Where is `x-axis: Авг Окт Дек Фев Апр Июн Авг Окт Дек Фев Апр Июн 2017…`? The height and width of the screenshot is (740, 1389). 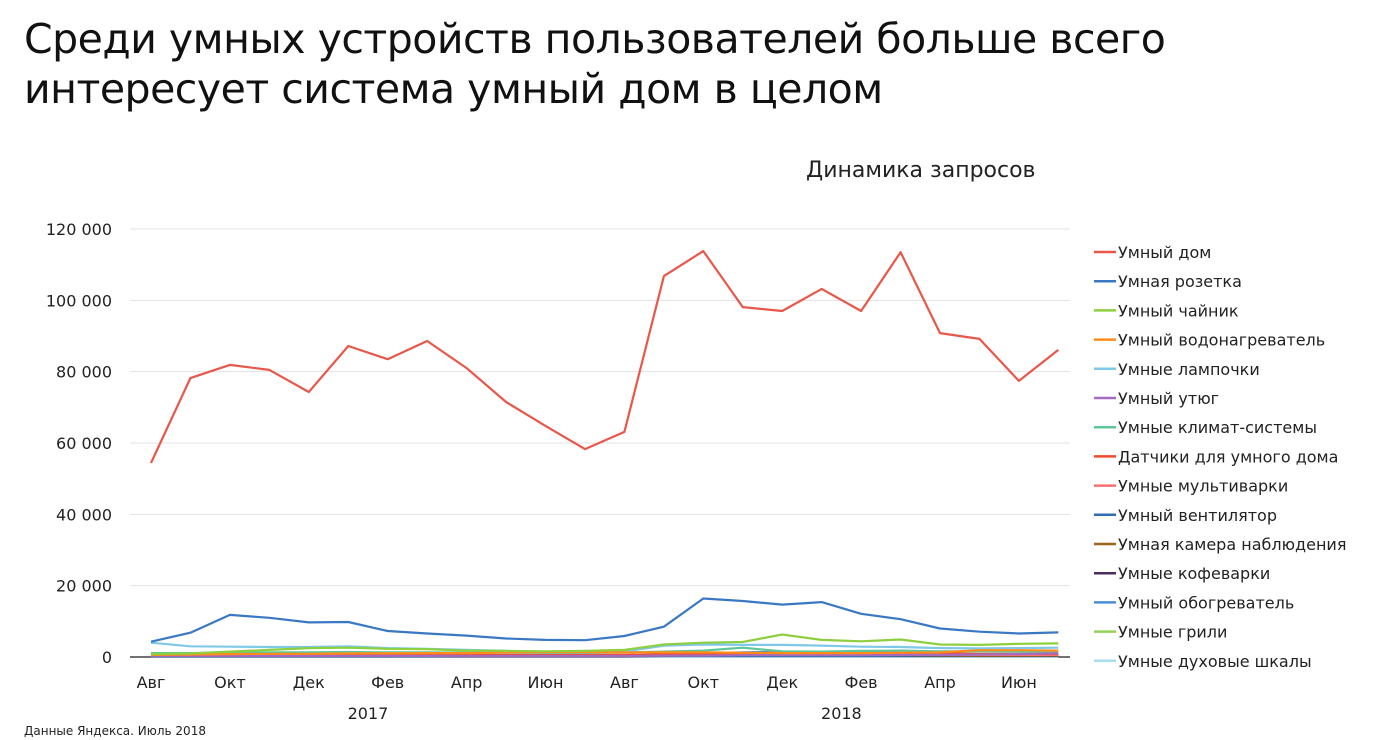 x-axis: Авг Окт Дек Фев Апр Июн Авг Окт Дек Фев Апр Июн 2017… is located at coordinates (587, 698).